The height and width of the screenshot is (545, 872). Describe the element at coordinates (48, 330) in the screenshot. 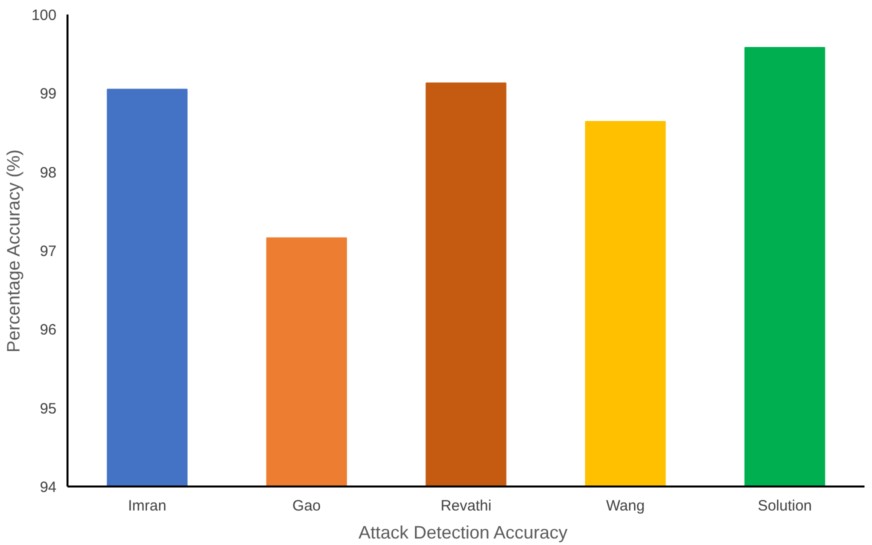

I see `y-tick-label: 96` at that location.